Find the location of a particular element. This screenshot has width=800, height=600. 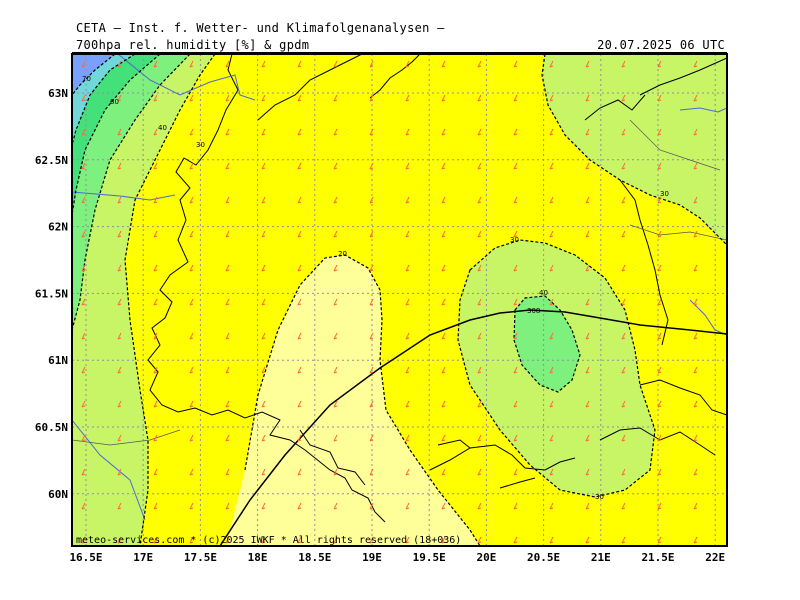

y-tick-label: 62.5N is located at coordinates (51, 160).